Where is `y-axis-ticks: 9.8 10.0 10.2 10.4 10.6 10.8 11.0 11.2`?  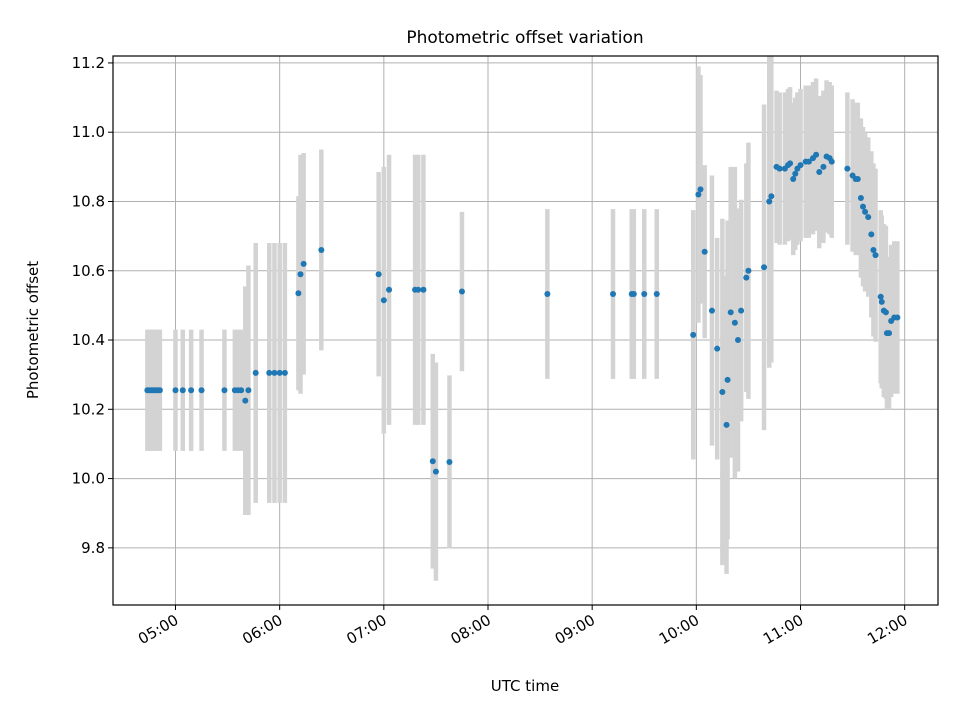
y-axis-ticks: 9.8 10.0 10.2 10.4 10.6 10.8 11.0 11.2 is located at coordinates (92, 305).